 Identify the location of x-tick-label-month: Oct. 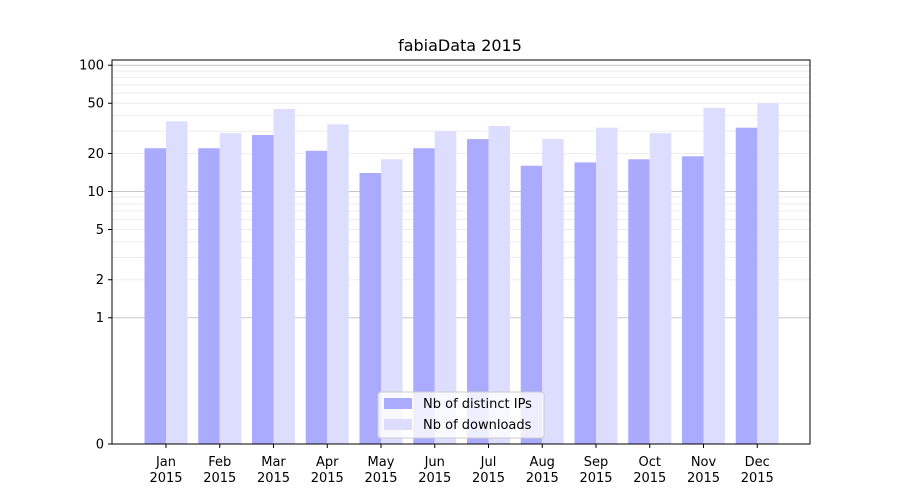
(650, 462).